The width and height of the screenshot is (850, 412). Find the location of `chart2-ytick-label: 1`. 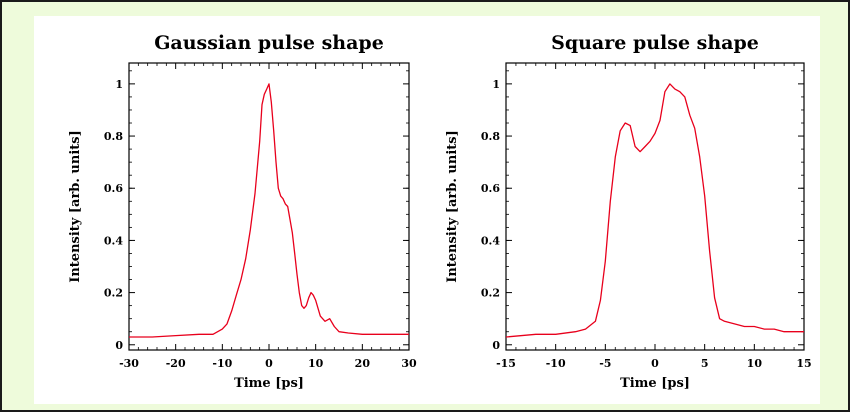

chart2-ytick-label: 1 is located at coordinates (496, 84).